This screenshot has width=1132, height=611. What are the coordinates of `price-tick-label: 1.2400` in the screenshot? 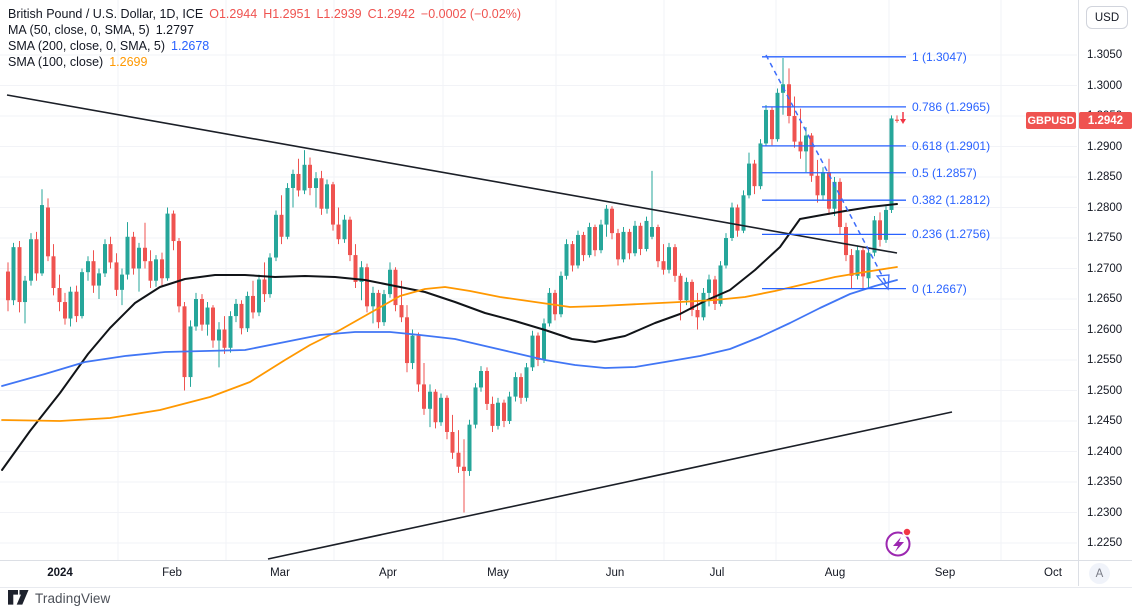 It's located at (1105, 451).